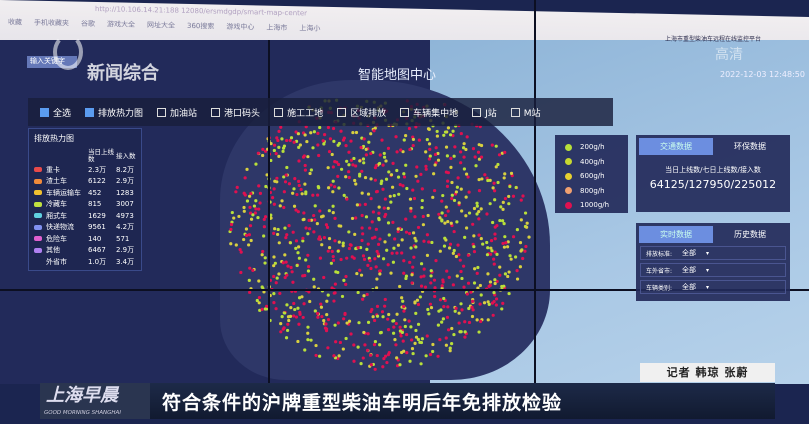 This screenshot has height=424, width=809. I want to click on monitor-bezel, so click(404, 290).